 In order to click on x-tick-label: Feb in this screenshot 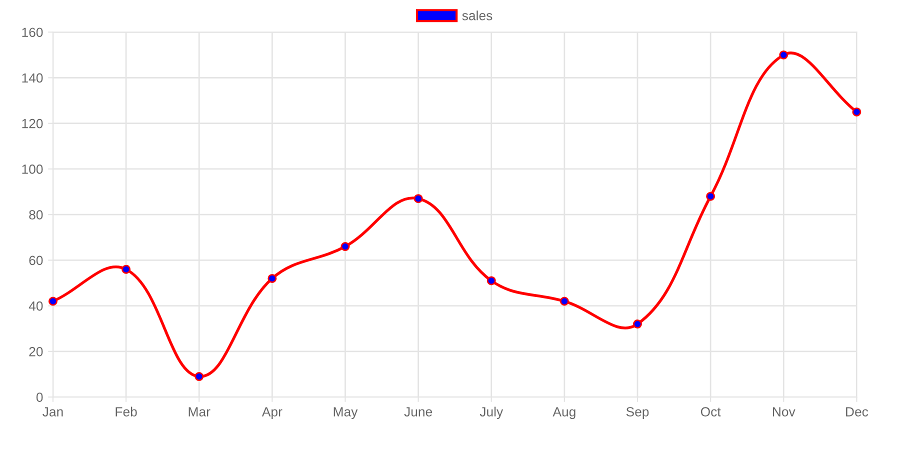, I will do `click(126, 411)`.